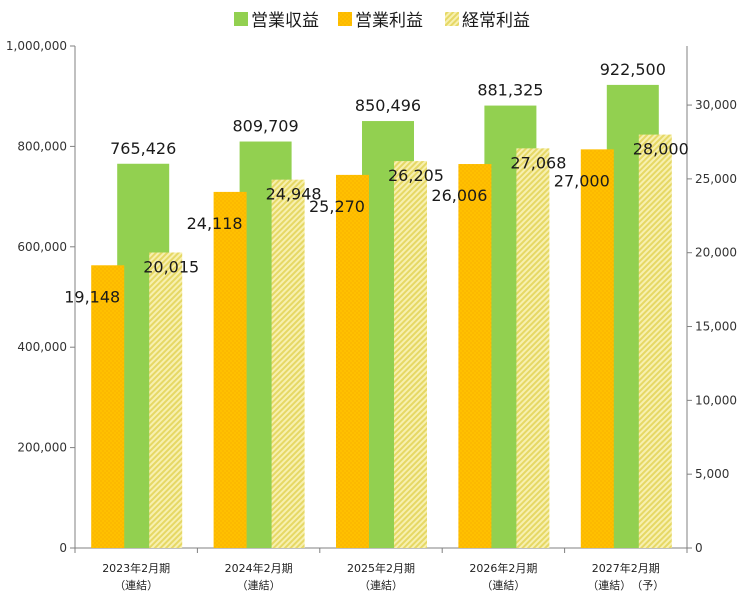 The width and height of the screenshot is (751, 612). What do you see at coordinates (661, 149) in the screenshot?
I see `data-label-ordinary-profit: 28,000` at bounding box center [661, 149].